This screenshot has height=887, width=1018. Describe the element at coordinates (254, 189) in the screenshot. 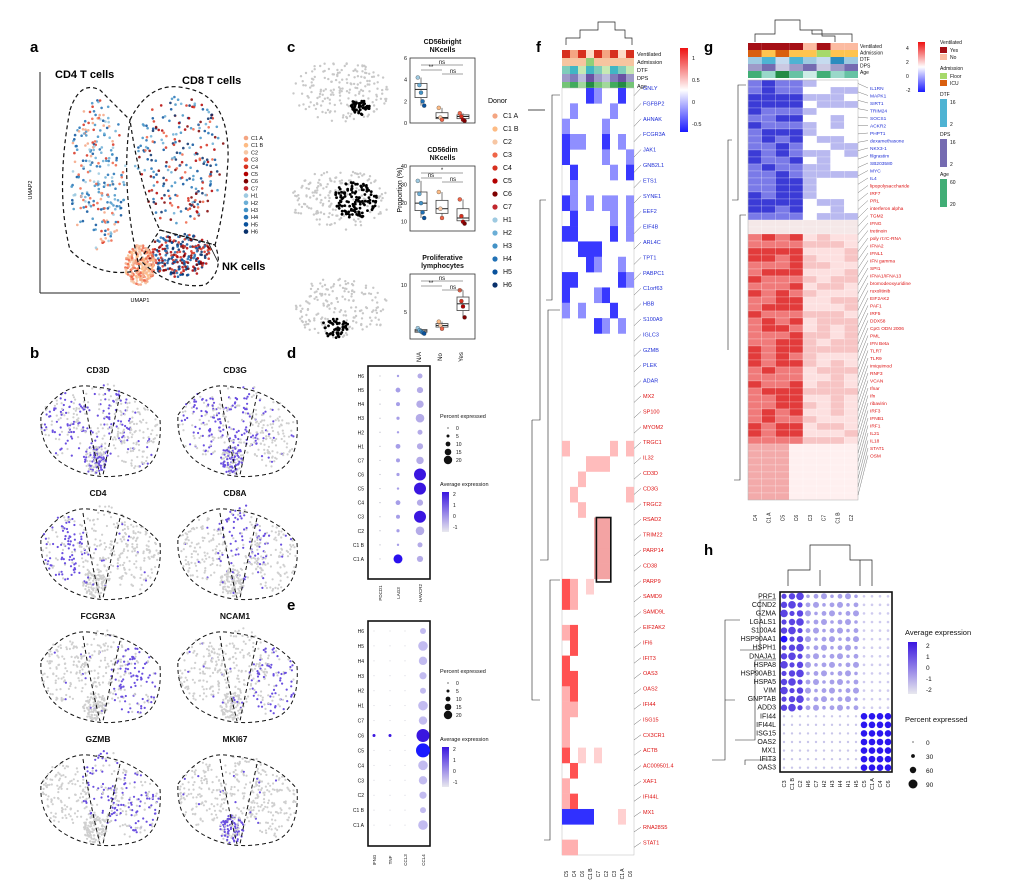

I see `legend-label: C7` at that location.